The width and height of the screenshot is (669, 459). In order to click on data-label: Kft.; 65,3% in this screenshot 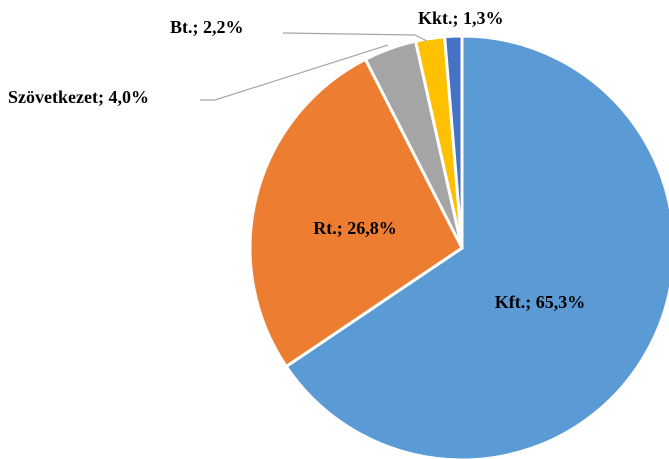, I will do `click(540, 302)`.